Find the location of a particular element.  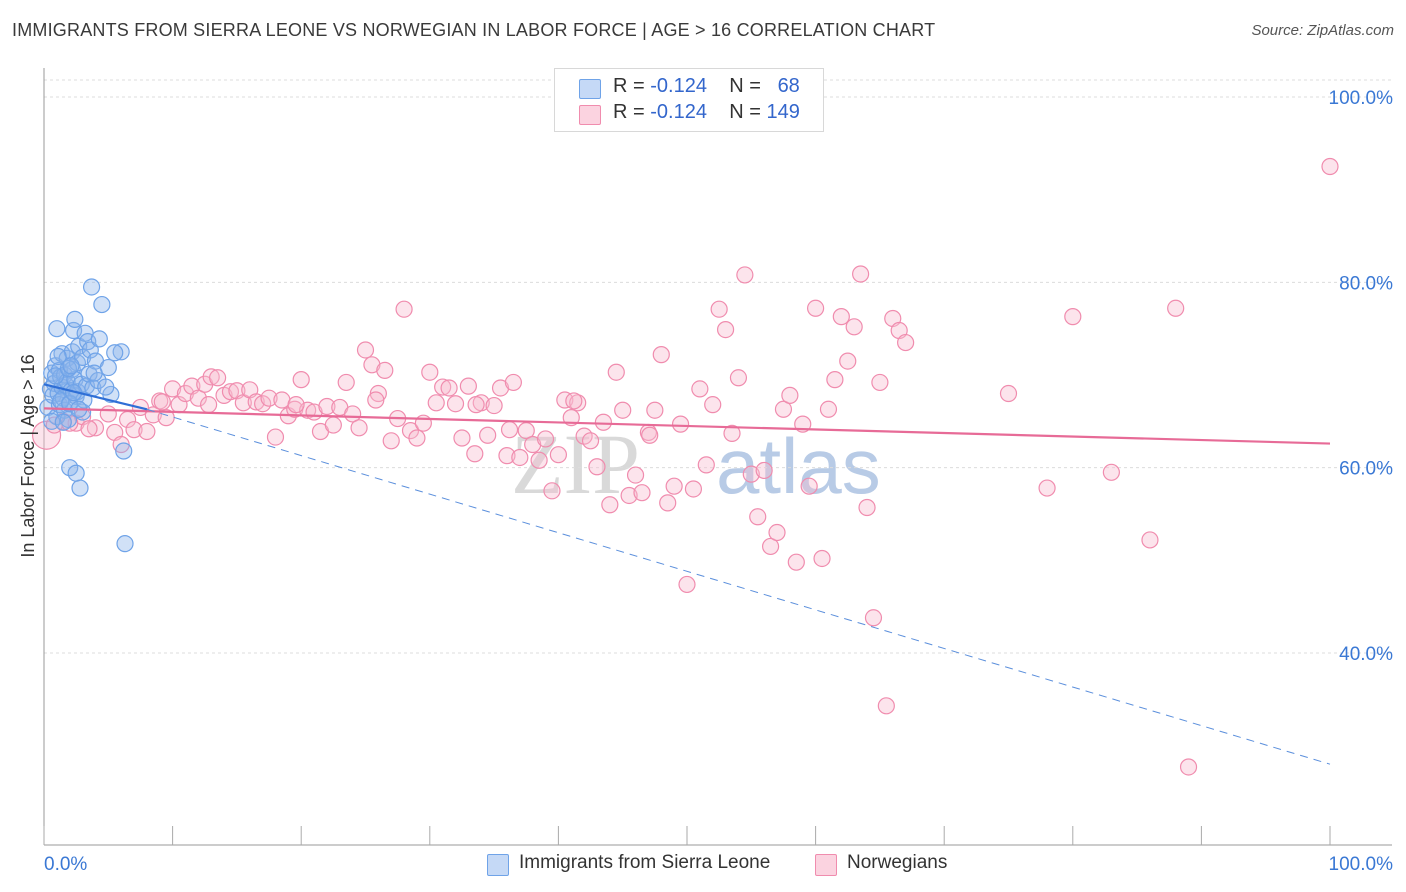

y-tick-label: 40.0% is located at coordinates (1366, 654).